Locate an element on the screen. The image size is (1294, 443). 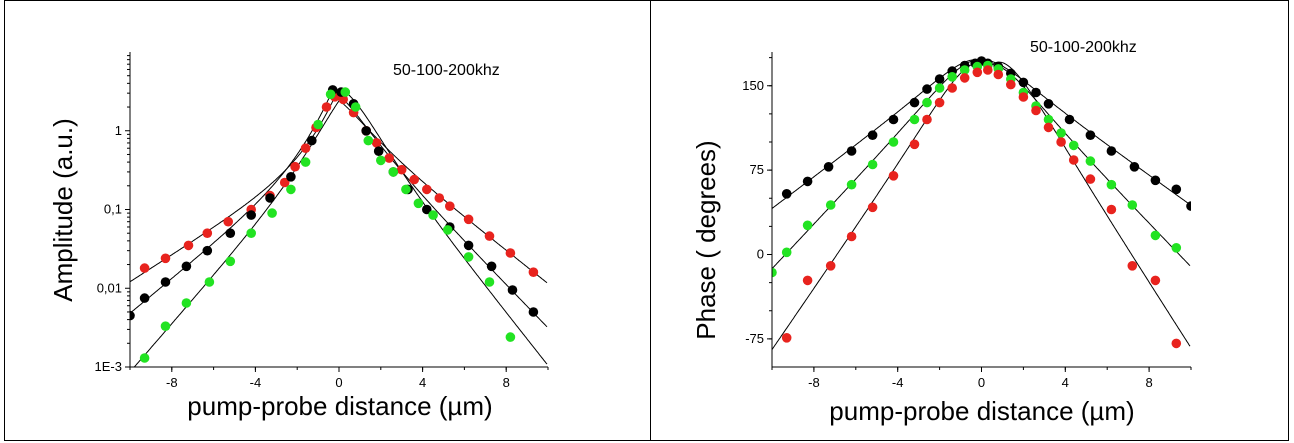
y-tick-label: 1E-3 is located at coordinates (108, 366).